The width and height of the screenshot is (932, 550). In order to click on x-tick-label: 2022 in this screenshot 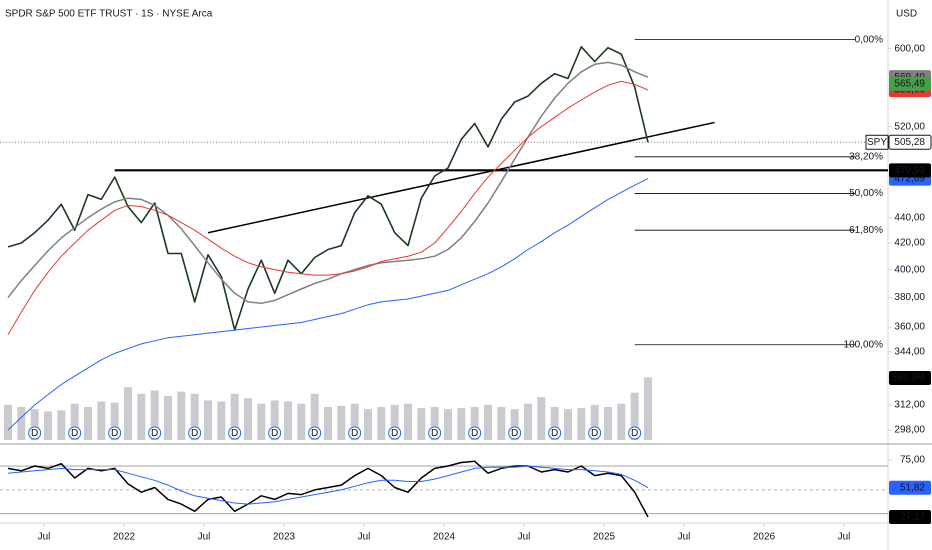, I will do `click(124, 537)`.